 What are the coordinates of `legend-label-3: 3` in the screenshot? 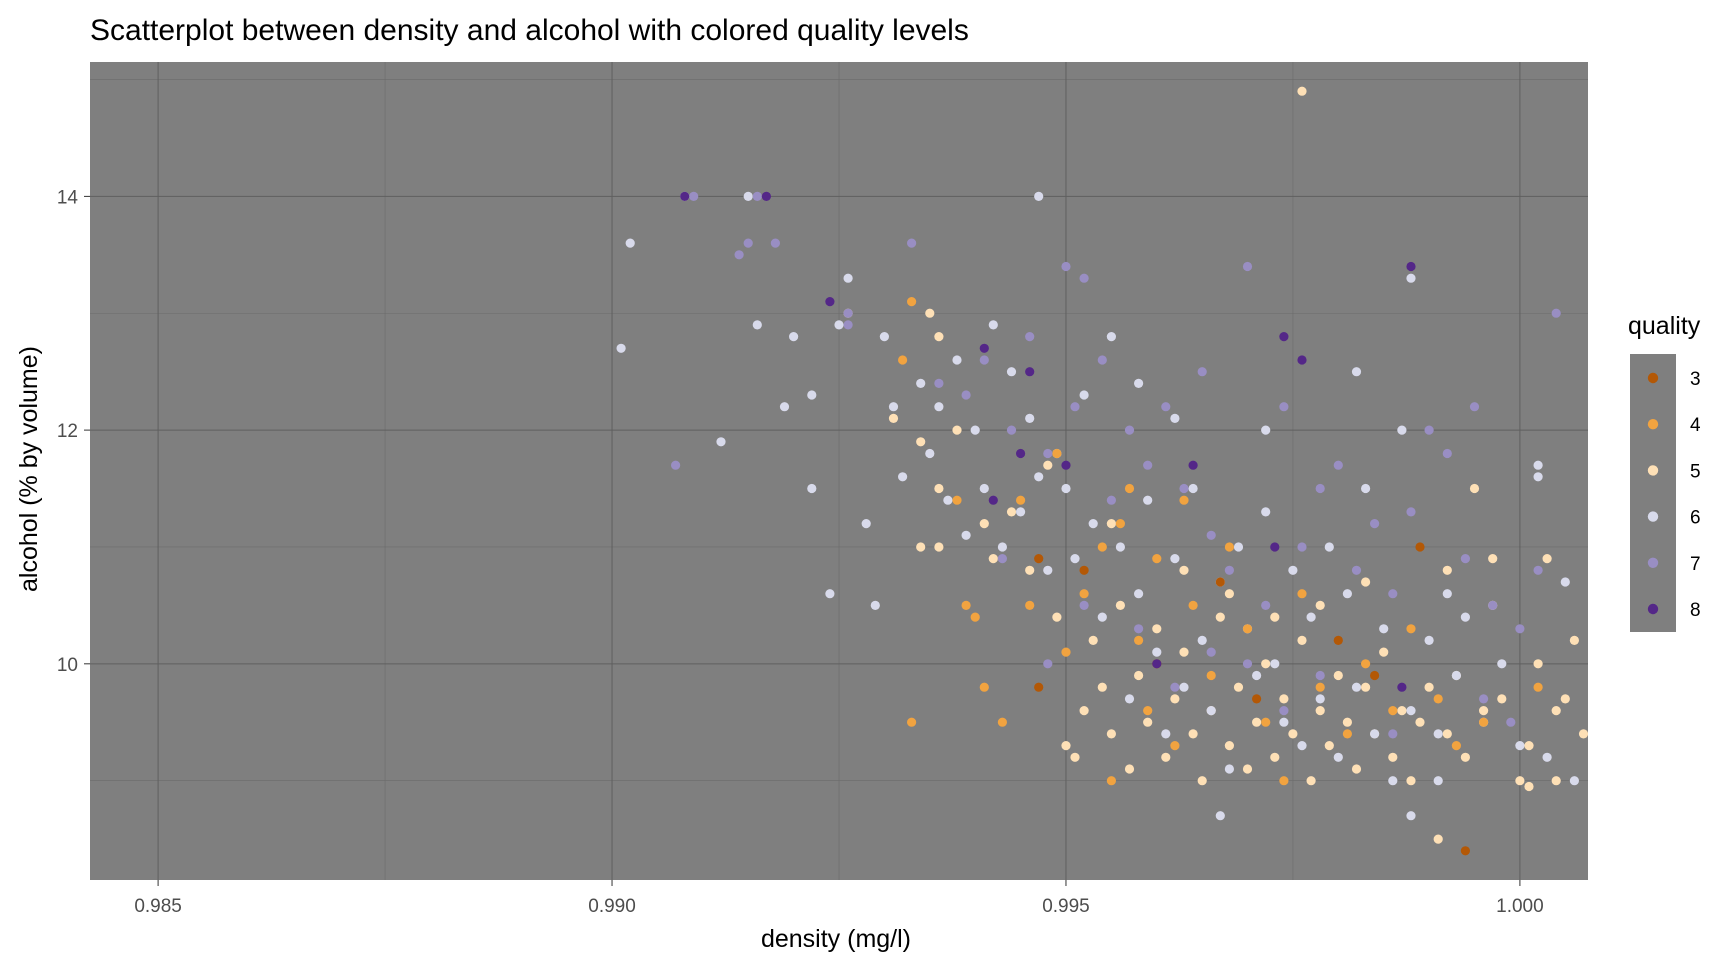 It's located at (1695, 379).